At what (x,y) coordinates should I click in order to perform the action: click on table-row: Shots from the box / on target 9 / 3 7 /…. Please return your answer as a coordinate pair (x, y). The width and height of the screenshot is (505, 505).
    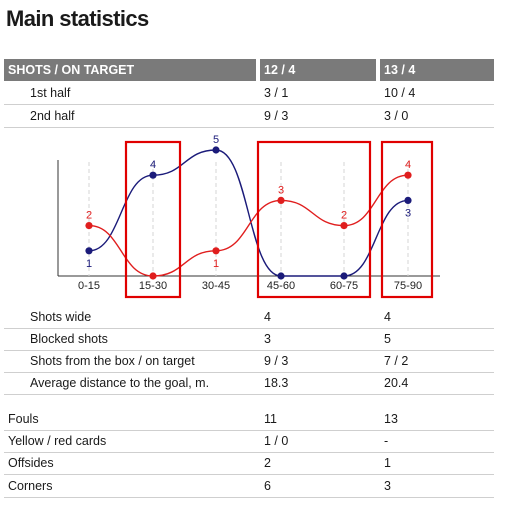
    Looking at the image, I should click on (249, 361).